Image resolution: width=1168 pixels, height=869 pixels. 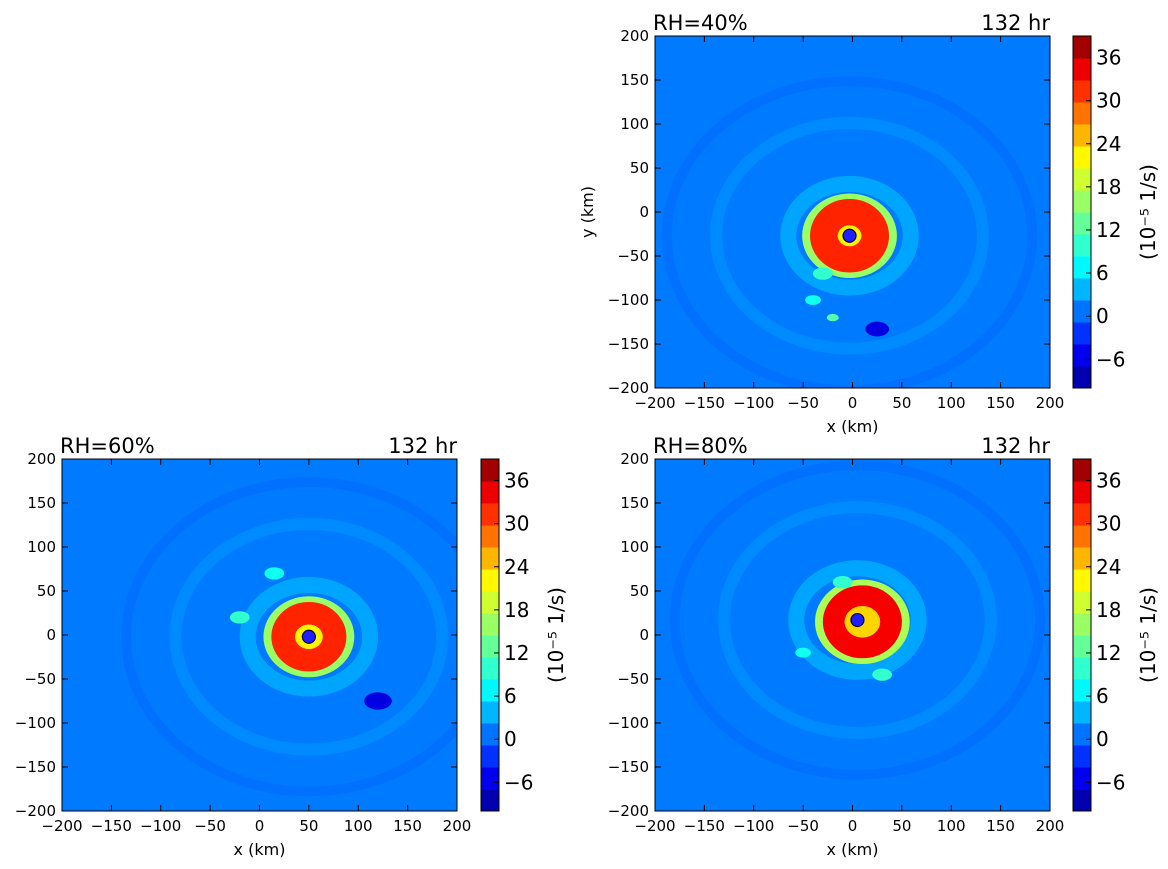 What do you see at coordinates (587, 212) in the screenshot?
I see `y-axis-label: y (km)` at bounding box center [587, 212].